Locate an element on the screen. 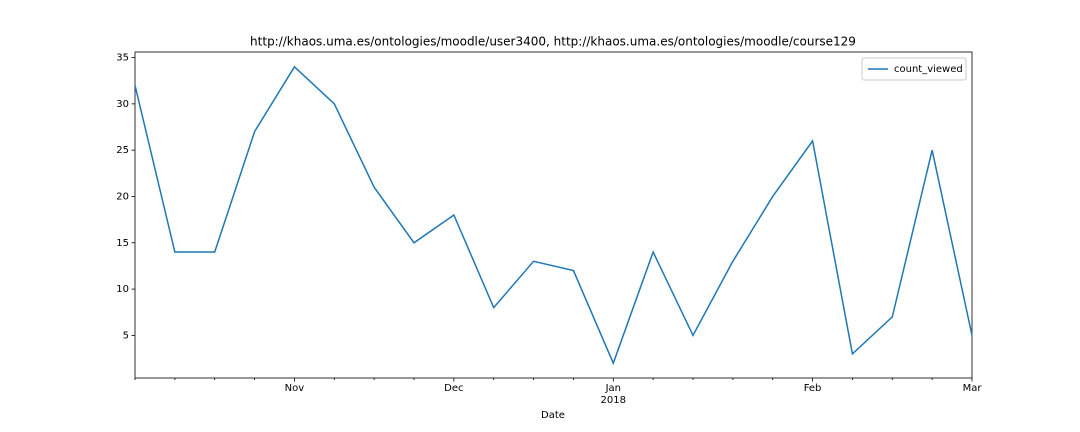 The height and width of the screenshot is (432, 1080). x-tick-label: Nov is located at coordinates (294, 388).